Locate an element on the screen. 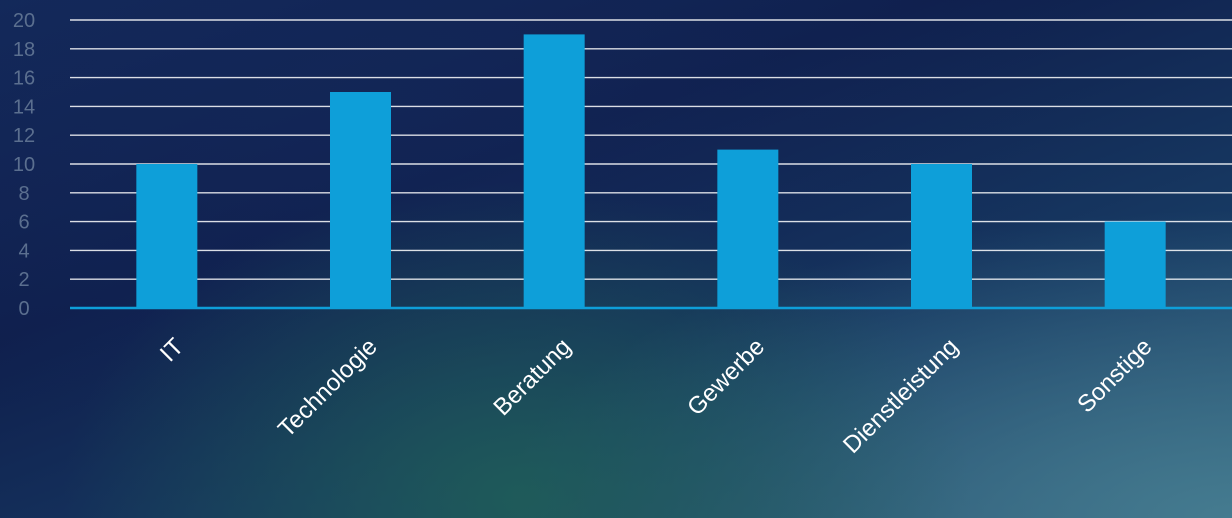  y-tick-label: 18 is located at coordinates (24, 50).